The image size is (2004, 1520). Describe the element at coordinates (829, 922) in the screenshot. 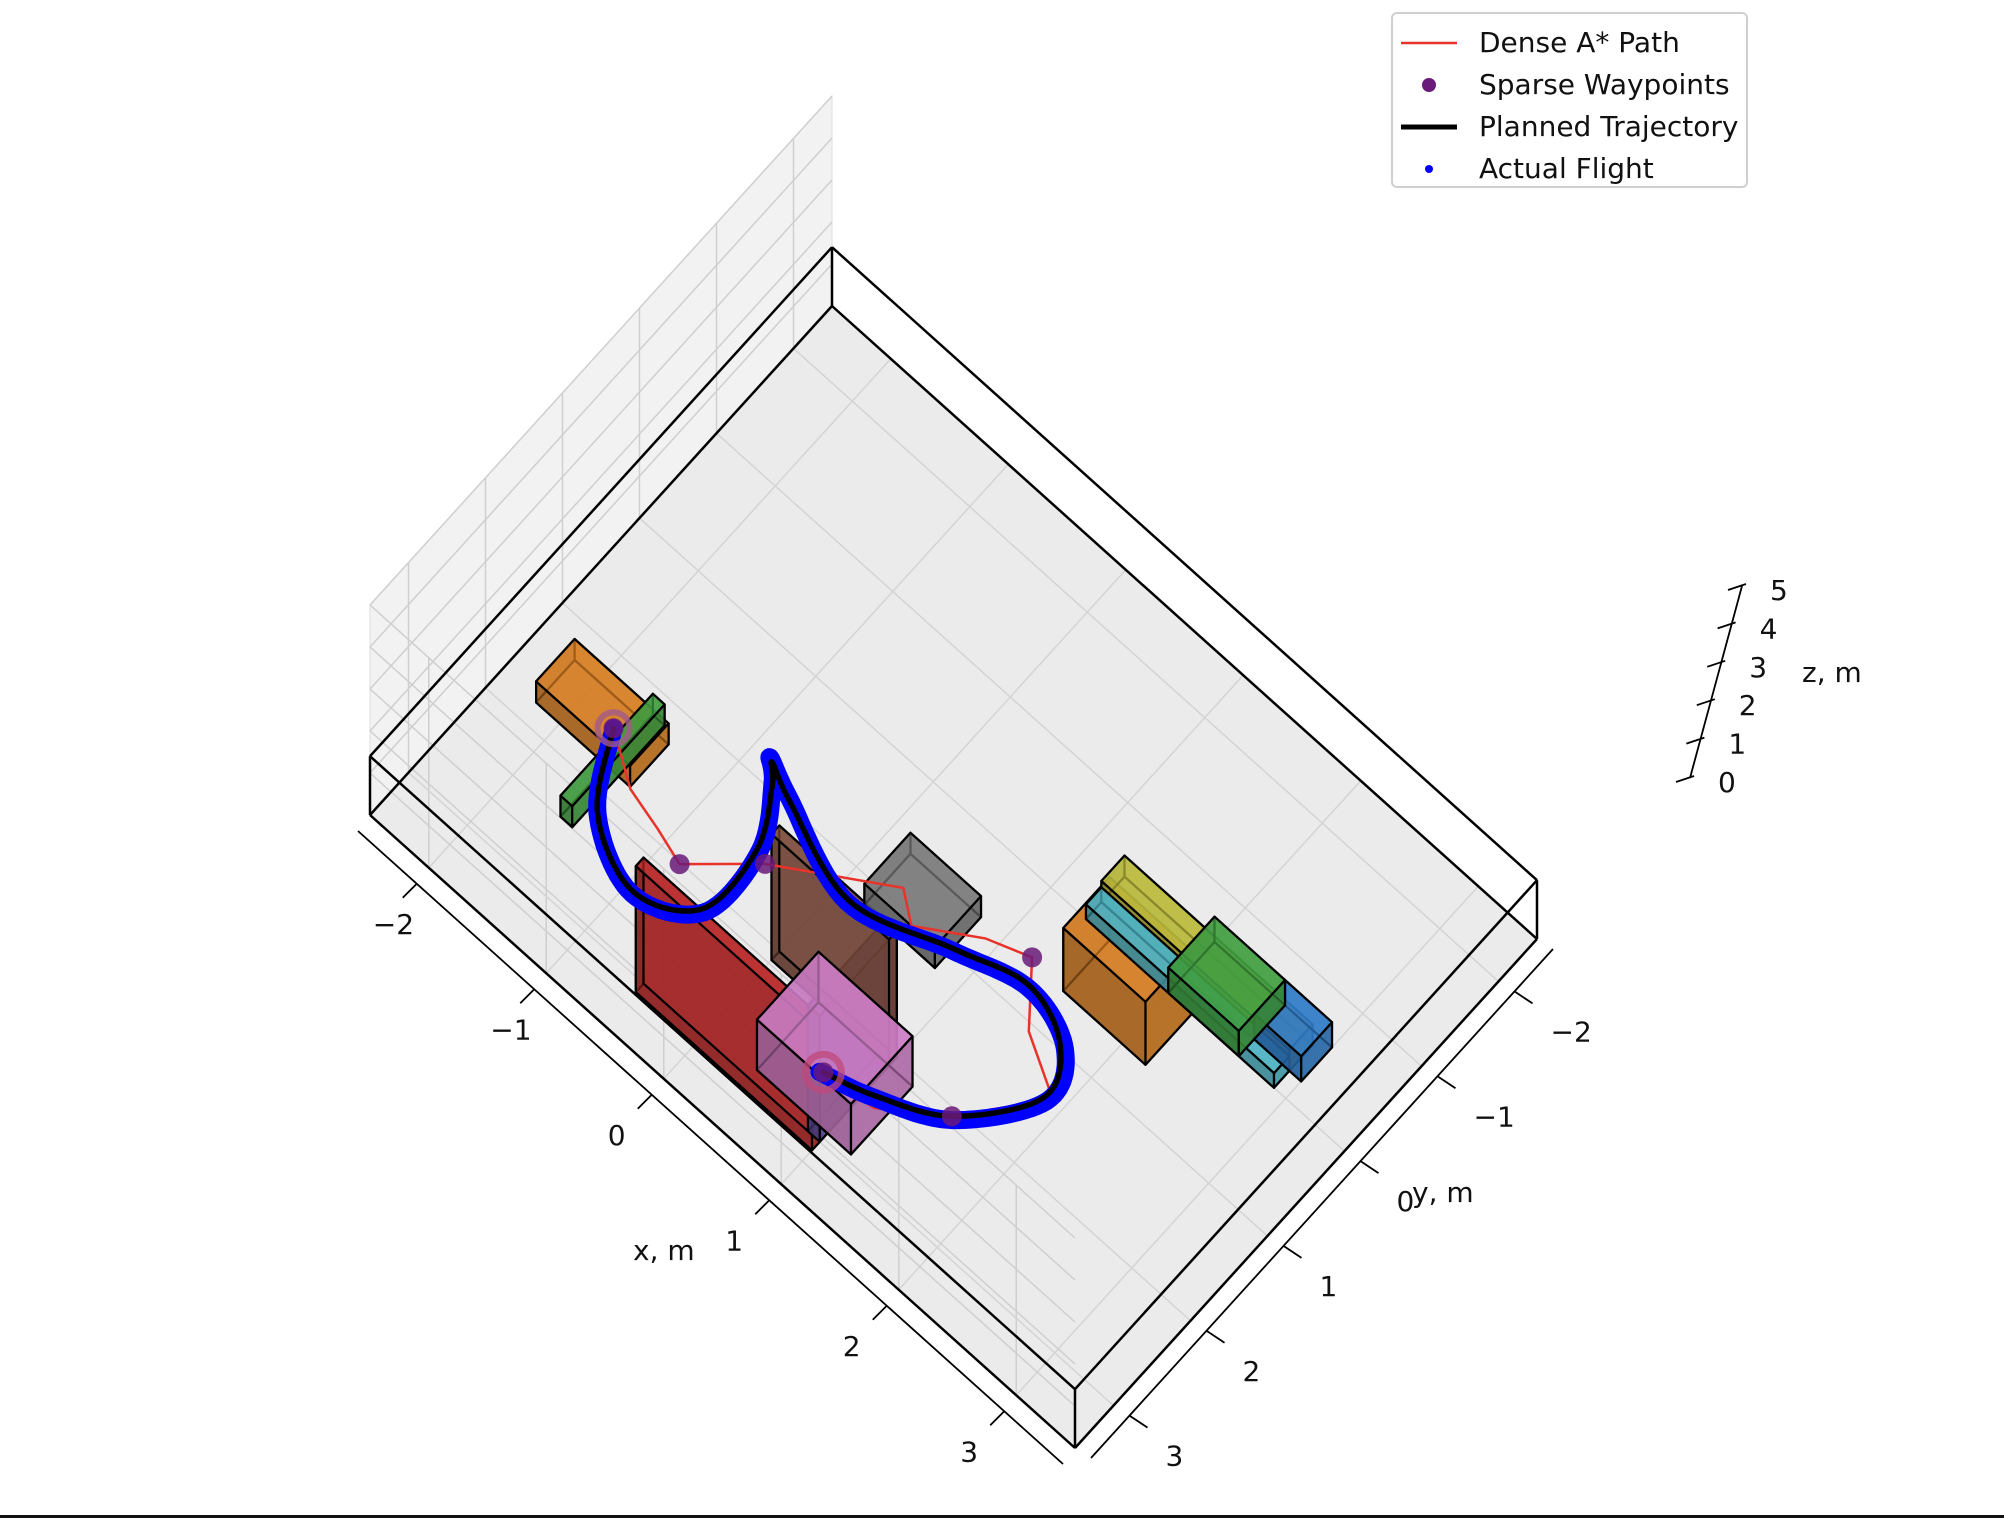

I see `series-planned-trajectory` at that location.